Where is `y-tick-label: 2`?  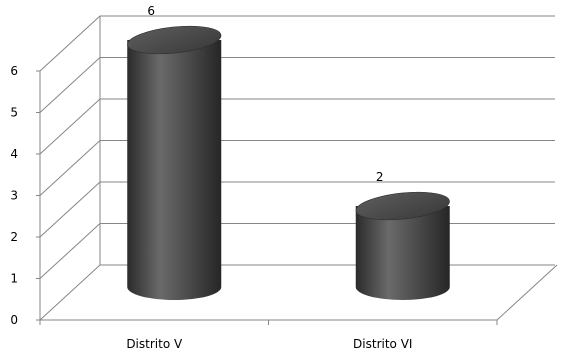 y-tick-label: 2 is located at coordinates (14, 237).